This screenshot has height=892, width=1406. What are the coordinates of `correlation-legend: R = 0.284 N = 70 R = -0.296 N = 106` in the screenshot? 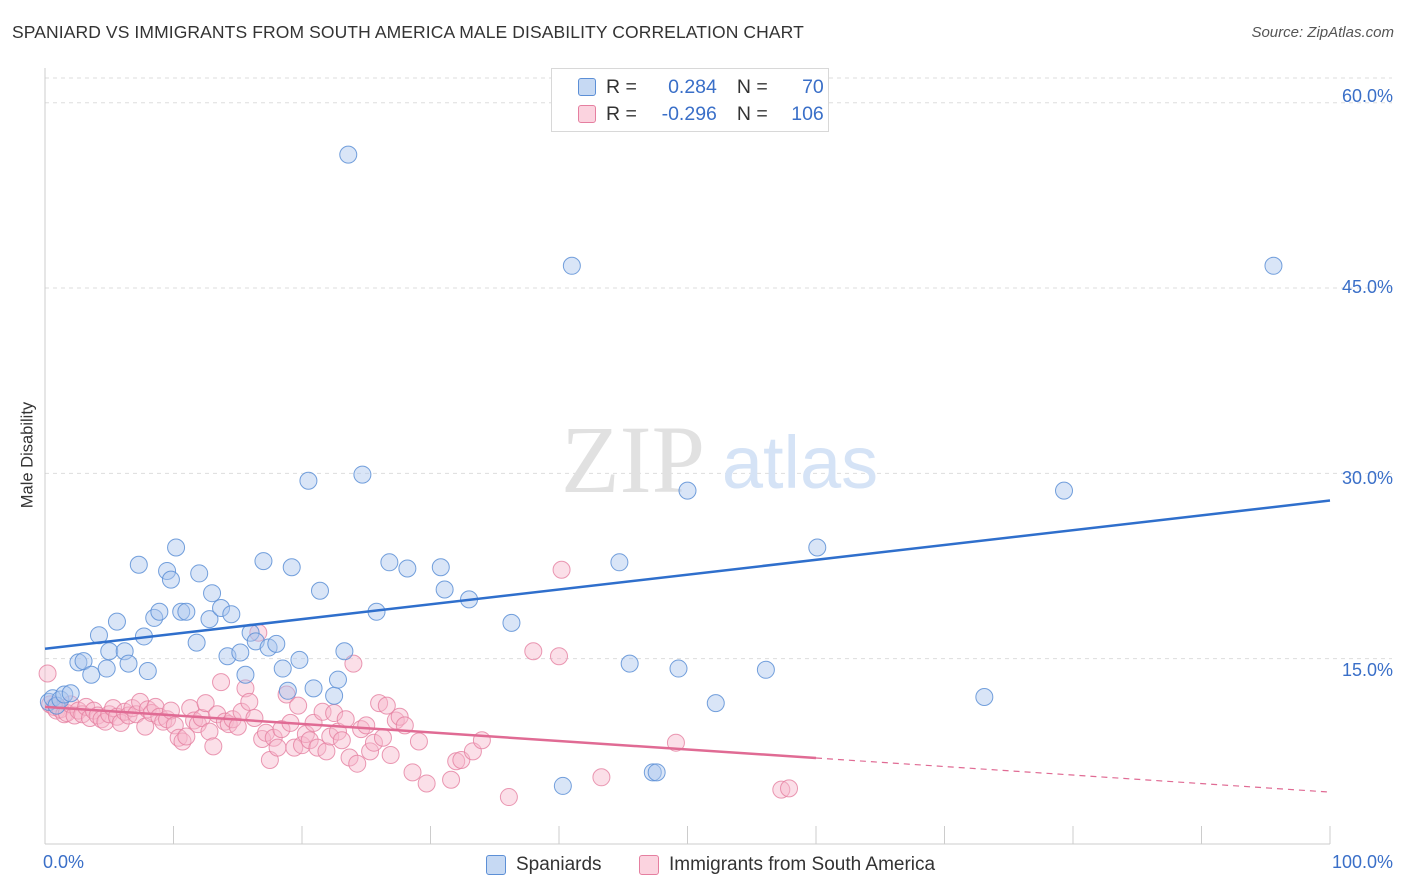 It's located at (690, 100).